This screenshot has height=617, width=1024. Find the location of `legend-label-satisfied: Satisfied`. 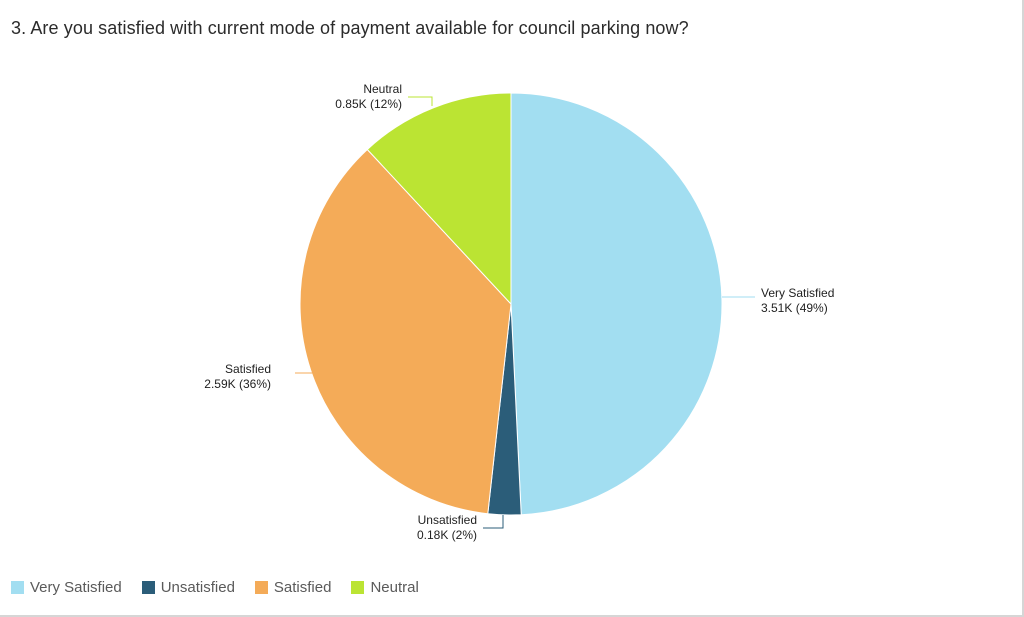

legend-label-satisfied: Satisfied is located at coordinates (302, 587).